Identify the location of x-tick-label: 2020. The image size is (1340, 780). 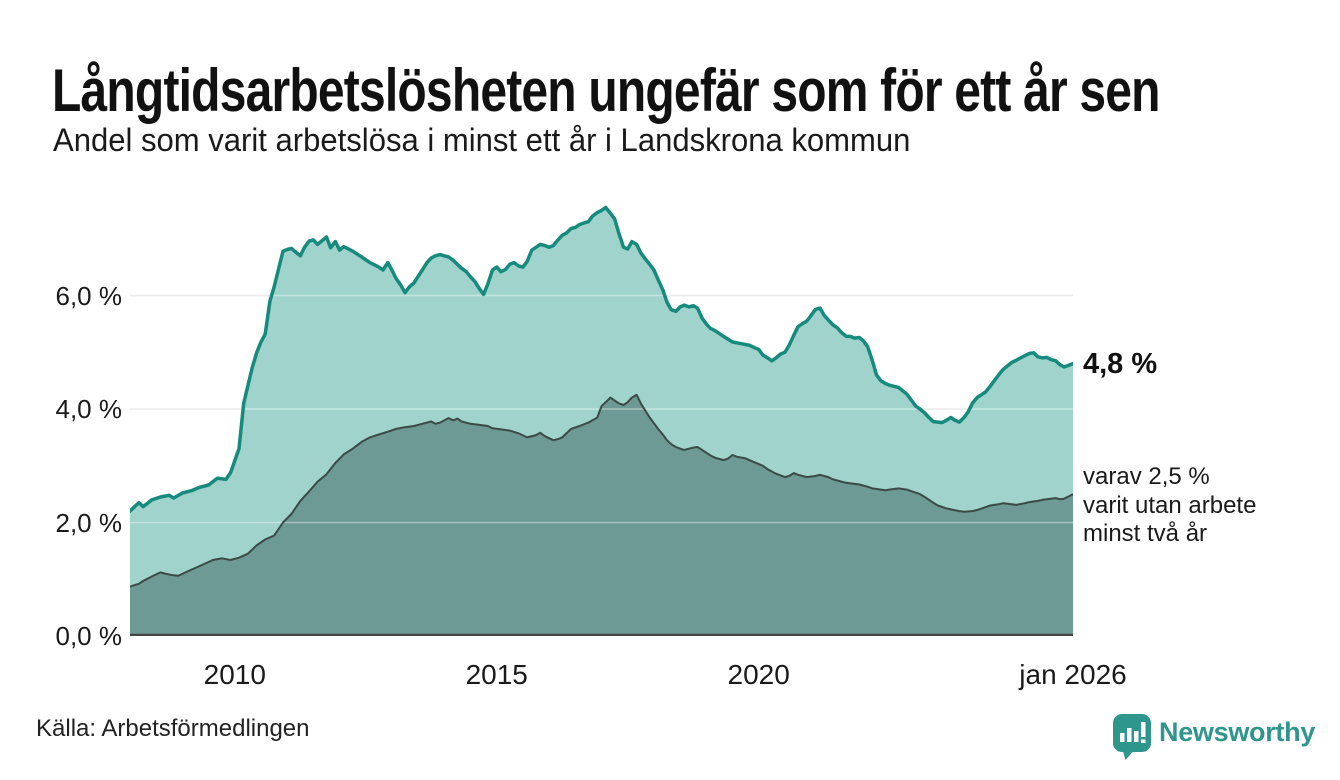
(758, 674).